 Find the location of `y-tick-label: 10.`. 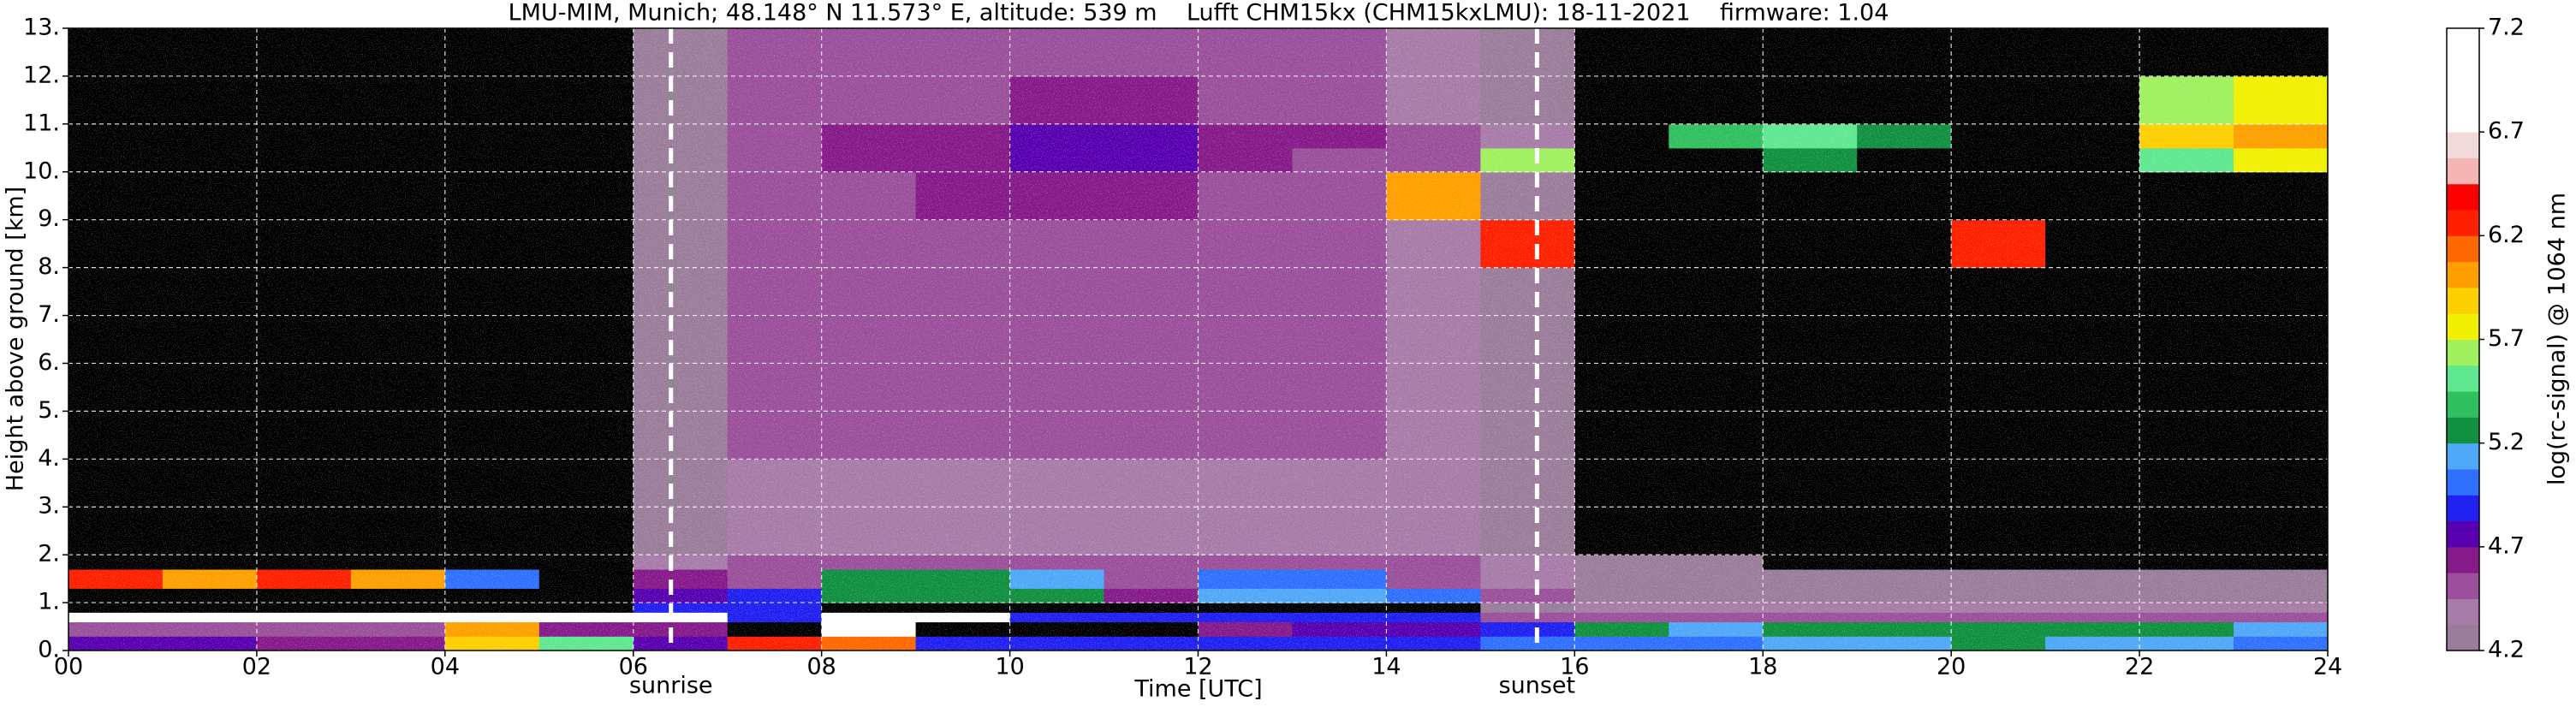

y-tick-label: 10. is located at coordinates (41, 170).